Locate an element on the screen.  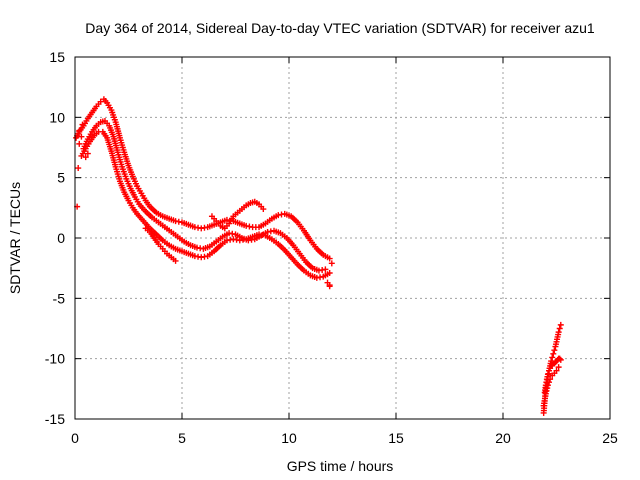
x-tick-label: 25 is located at coordinates (610, 438).